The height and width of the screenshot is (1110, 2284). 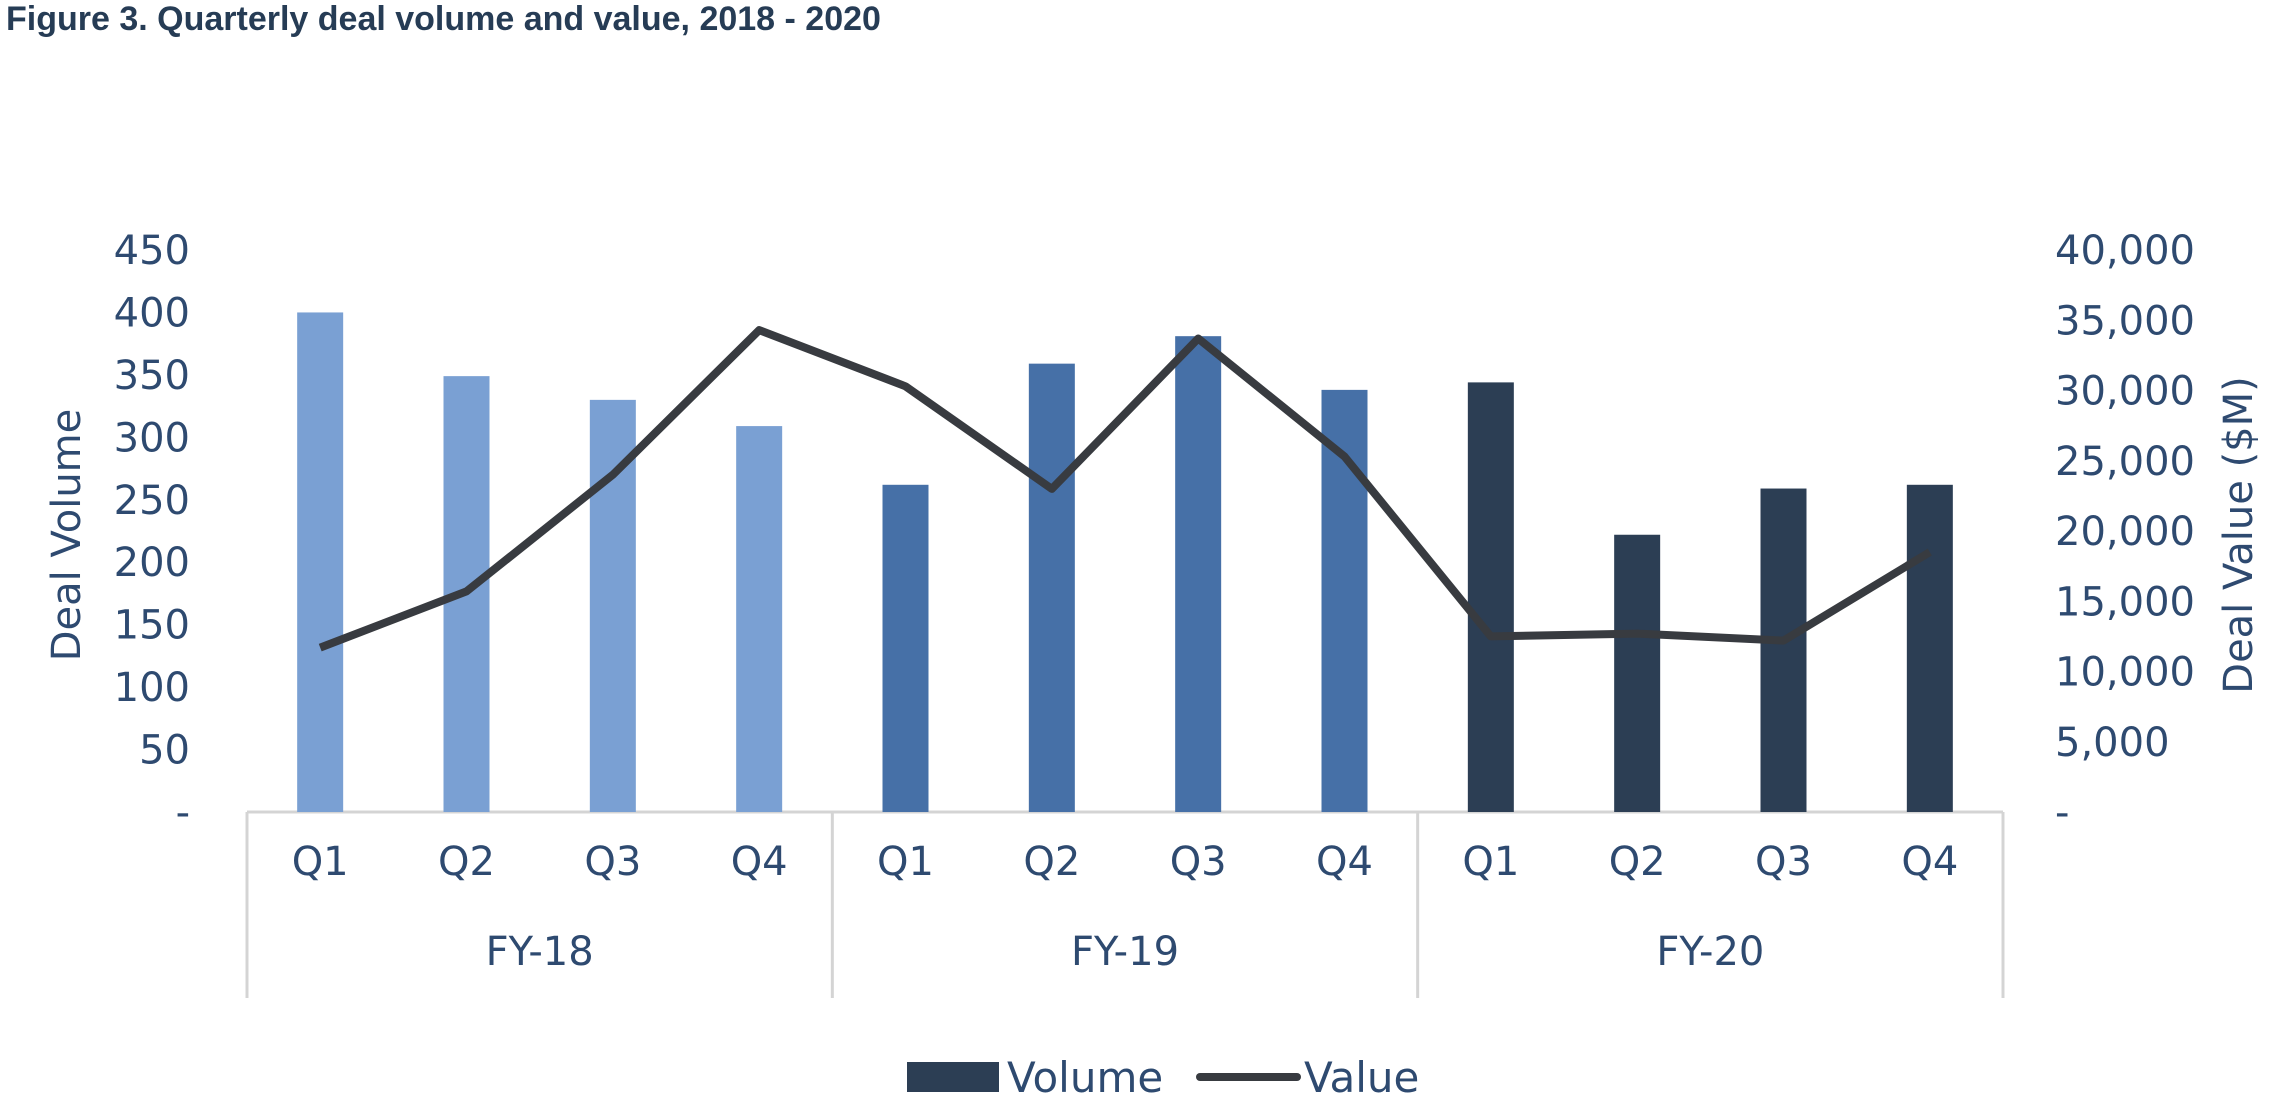 What do you see at coordinates (2125, 321) in the screenshot?
I see `right-tick-label: 35,000` at bounding box center [2125, 321].